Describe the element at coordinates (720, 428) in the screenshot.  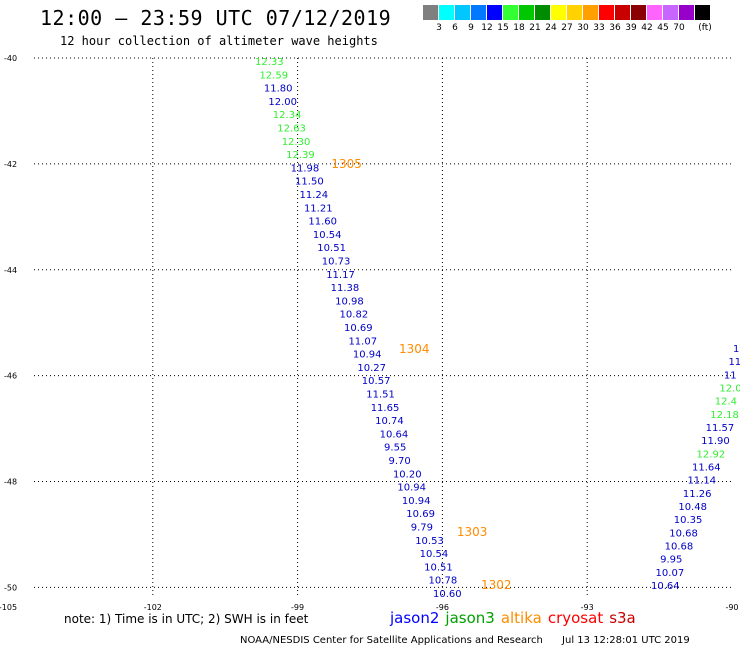
I see `swh-value: 11.57` at that location.